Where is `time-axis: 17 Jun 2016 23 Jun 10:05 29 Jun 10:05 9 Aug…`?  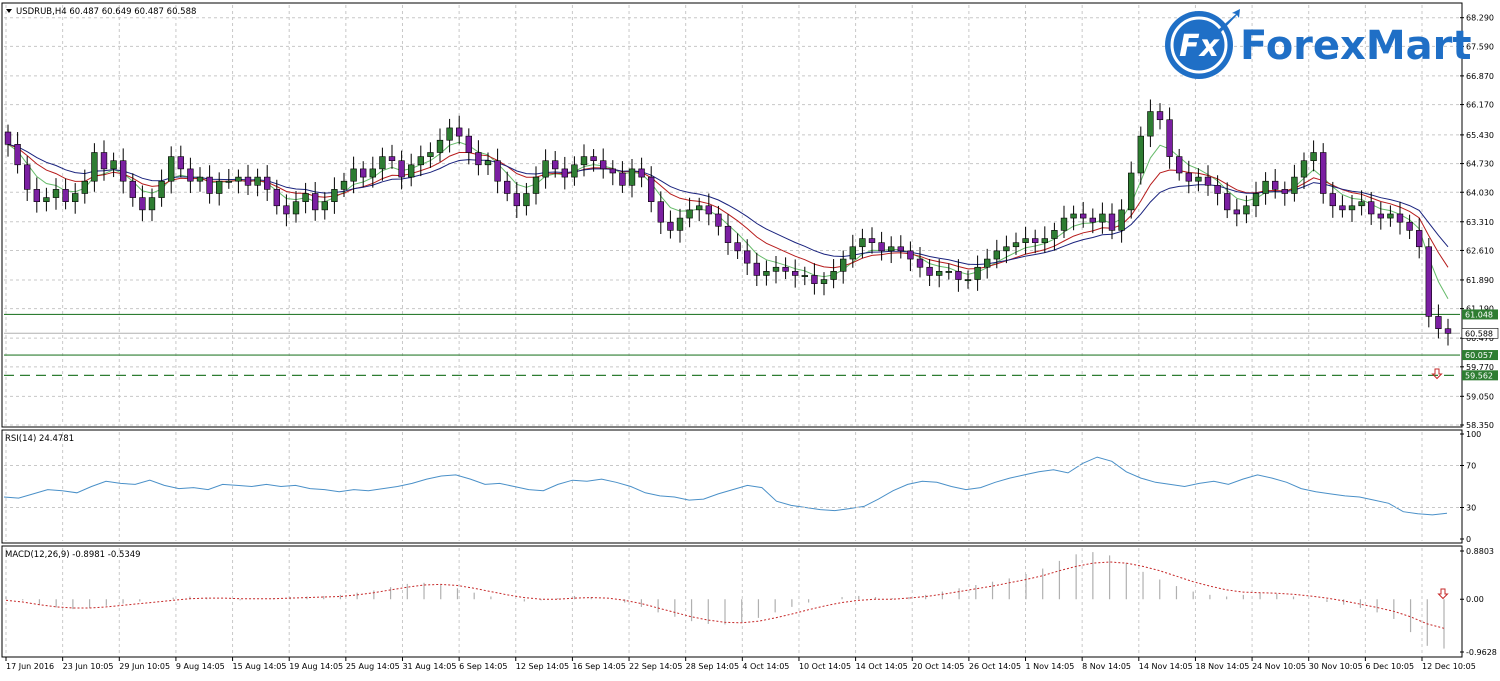 time-axis: 17 Jun 2016 23 Jun 10:05 29 Jun 10:05 9 Aug… is located at coordinates (740, 664).